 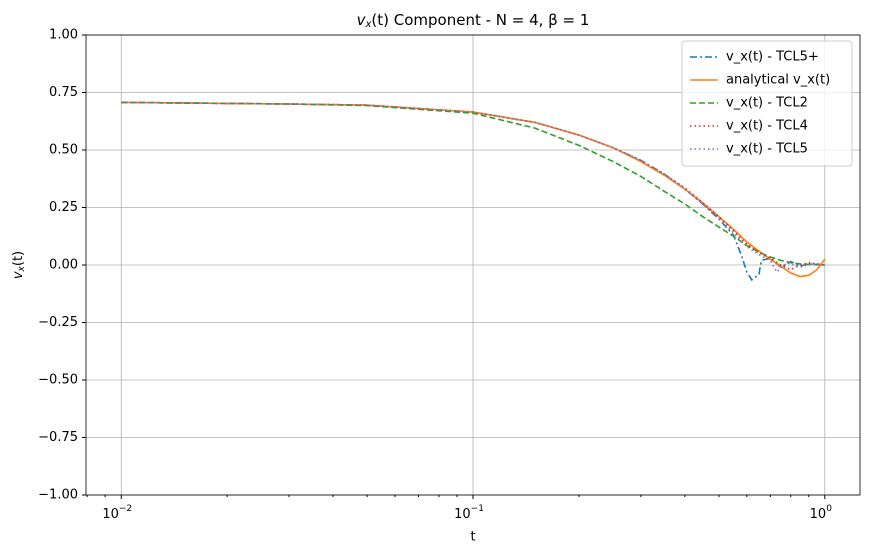 I want to click on x-tick-label: 10⁰, so click(x=821, y=513).